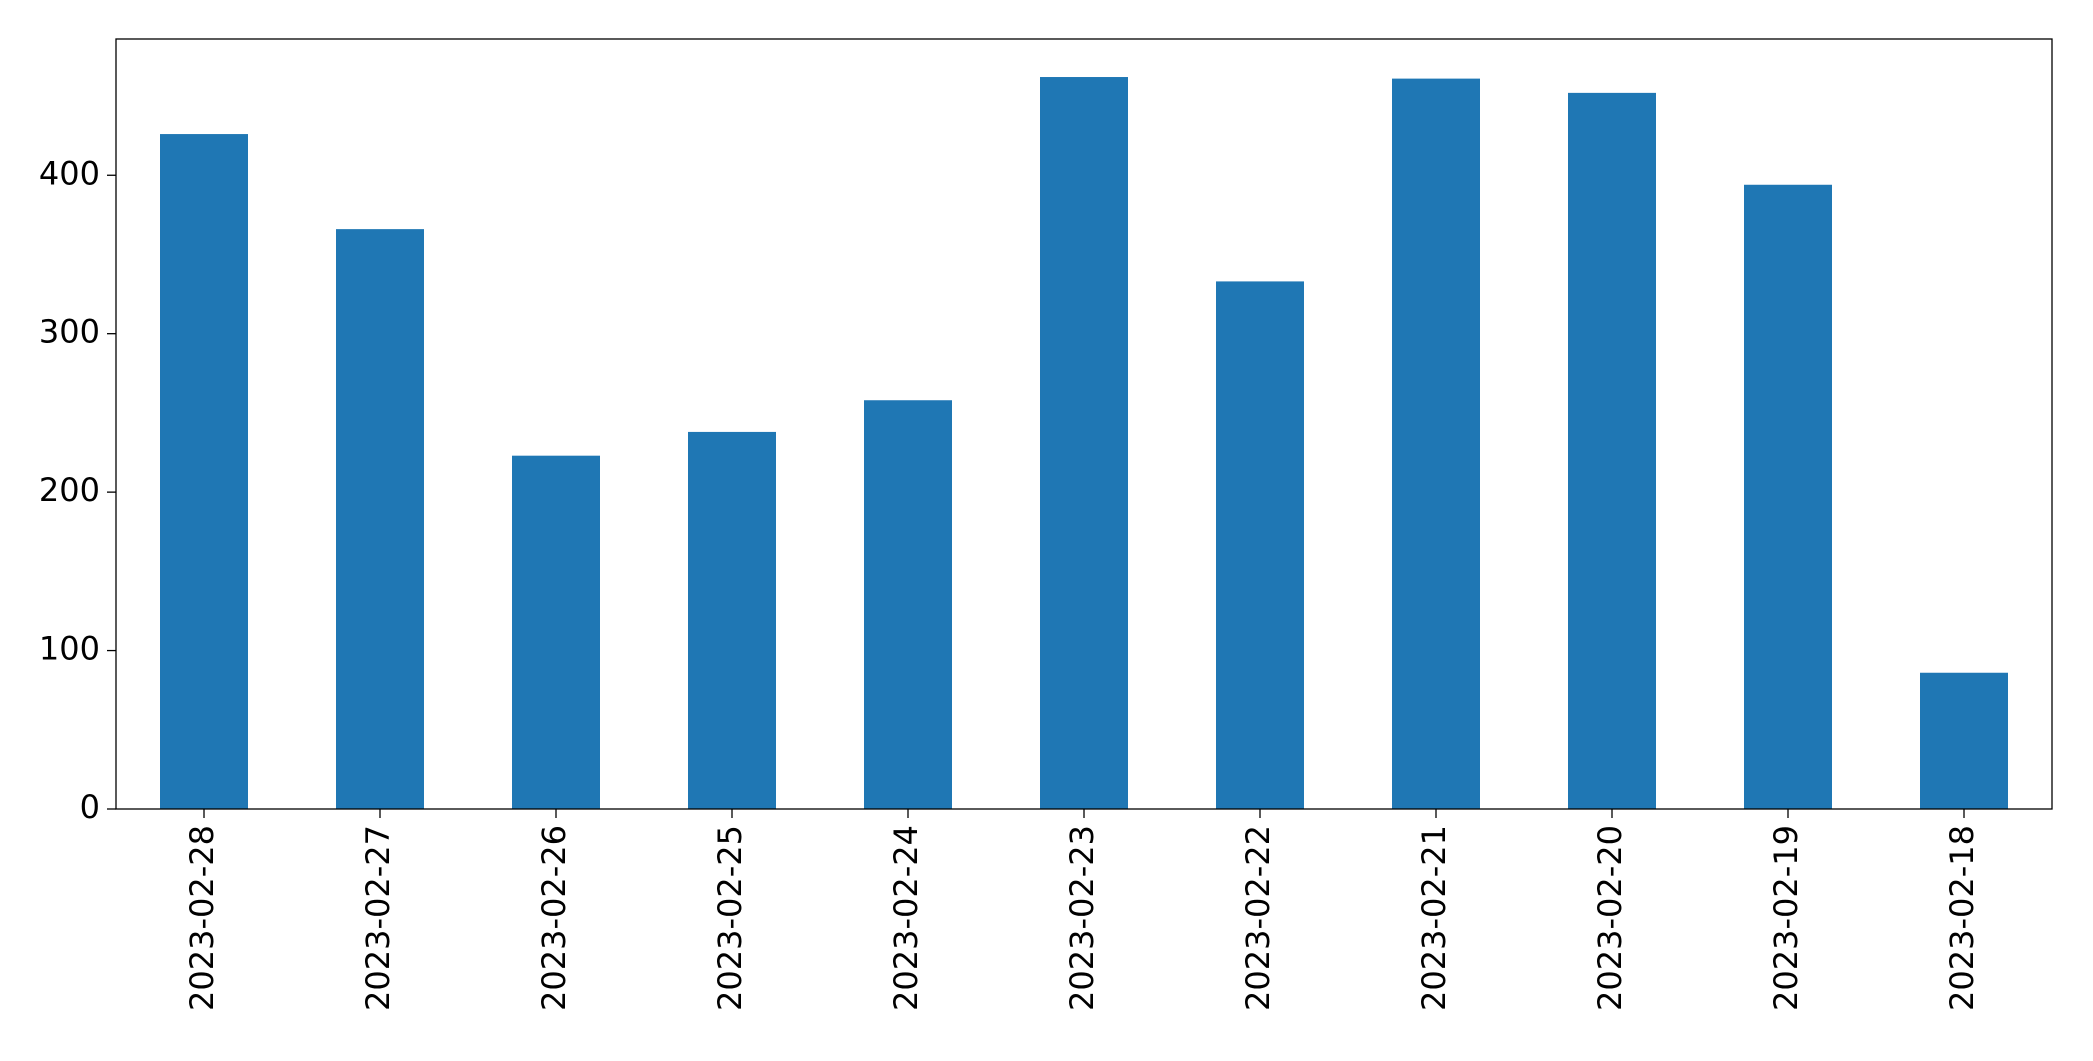 This screenshot has height=1061, width=2093. What do you see at coordinates (69, 332) in the screenshot?
I see `y-tick-label: 300` at bounding box center [69, 332].